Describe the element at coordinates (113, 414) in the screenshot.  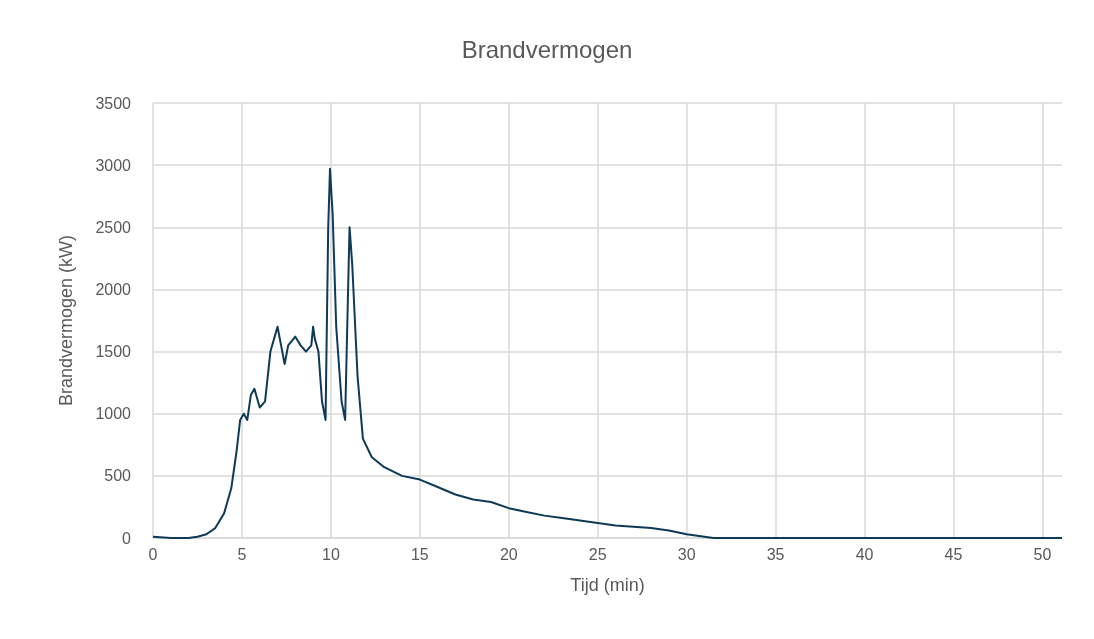
I see `y-tick-label: 1000` at that location.